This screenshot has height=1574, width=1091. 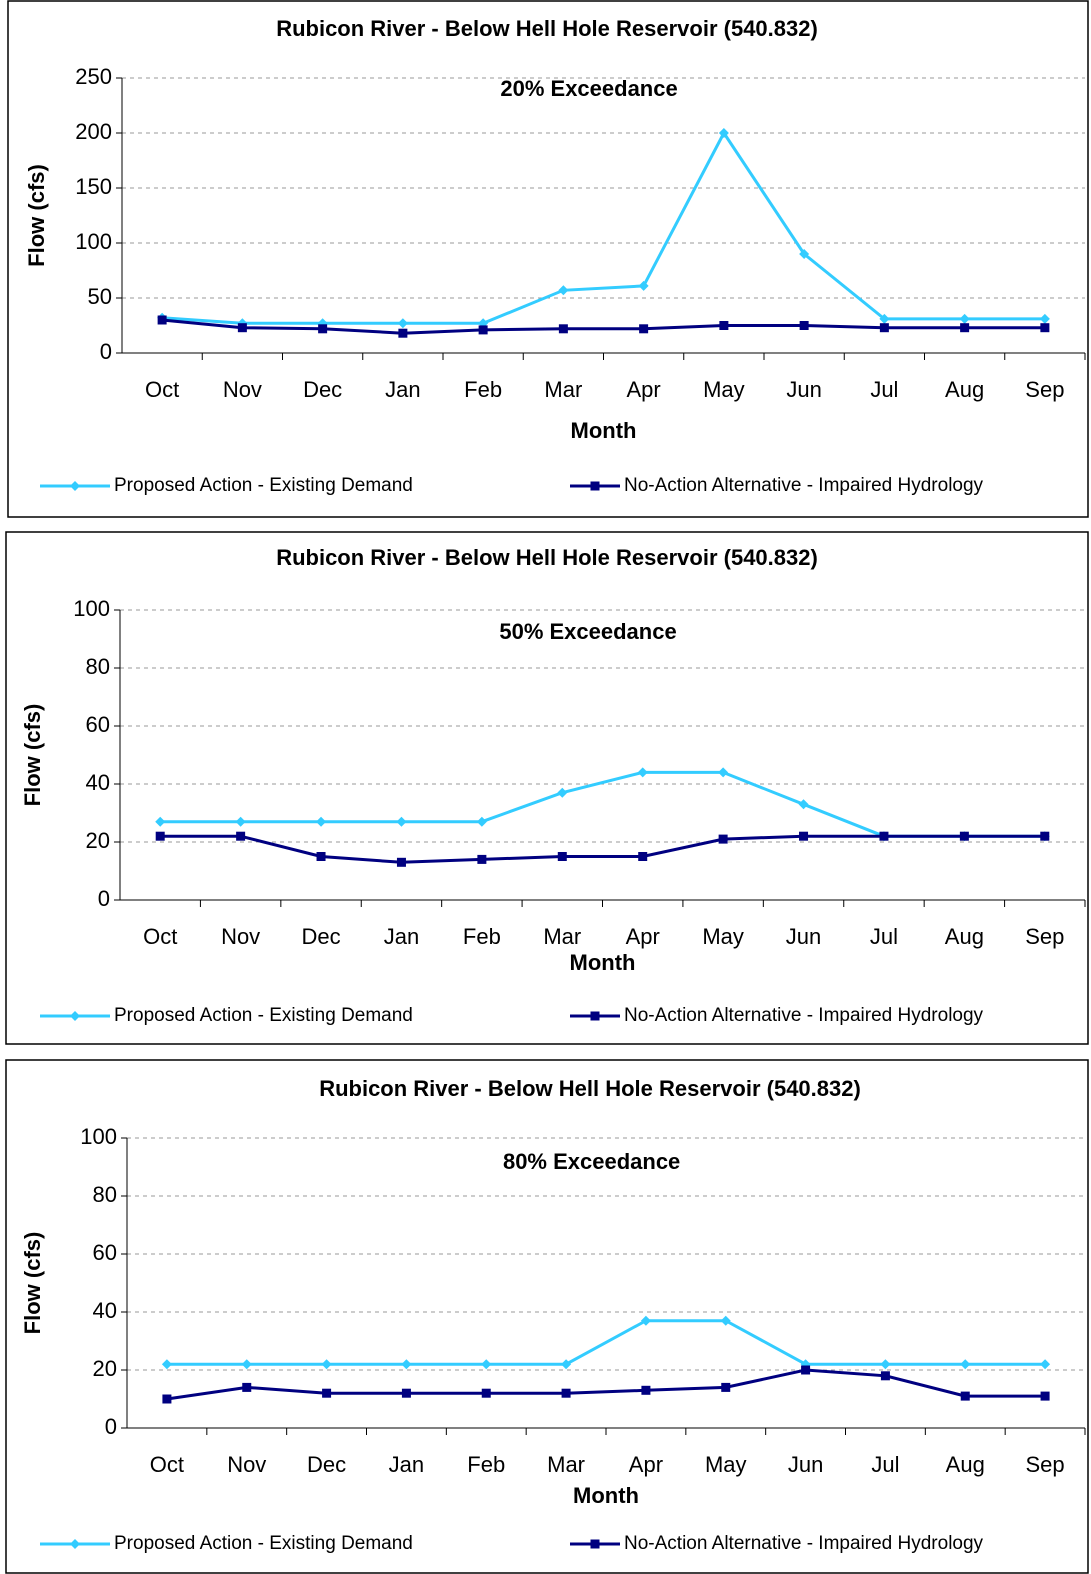 I want to click on legend-label: Proposed Action - Existing Demand, so click(x=263, y=1543).